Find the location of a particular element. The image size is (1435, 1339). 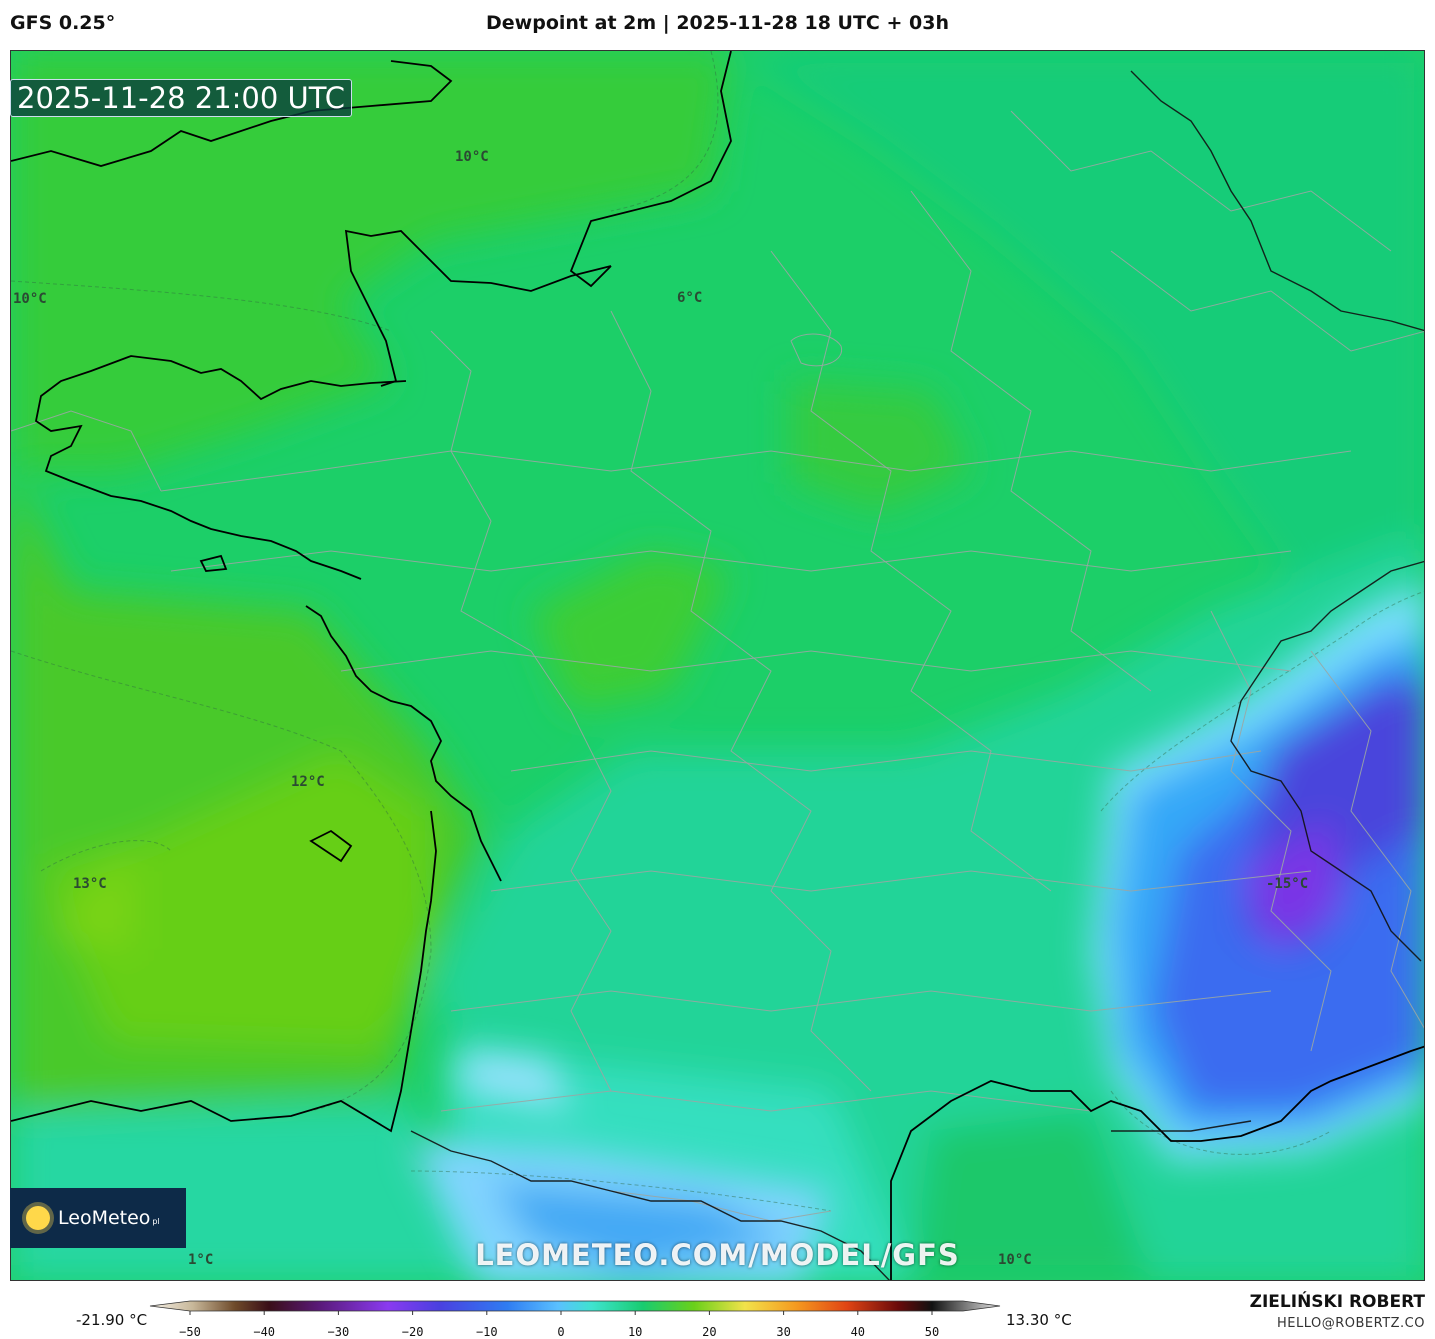

colorbar-tick-label: −20 is located at coordinates (412, 1332).